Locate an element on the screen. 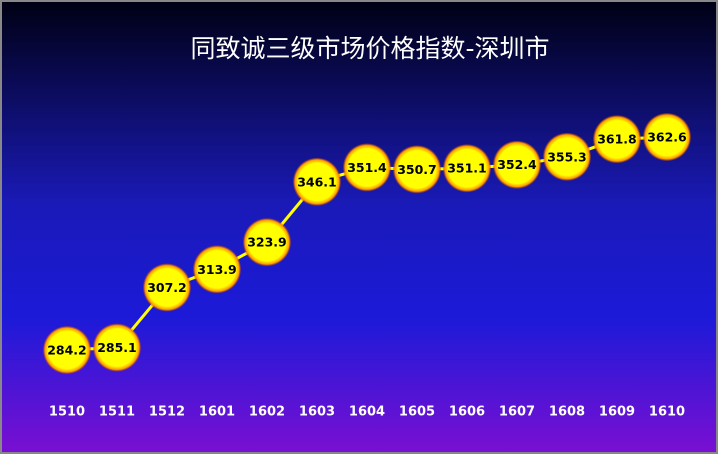 The image size is (720, 456). x-tick-label: 1607 is located at coordinates (517, 412).